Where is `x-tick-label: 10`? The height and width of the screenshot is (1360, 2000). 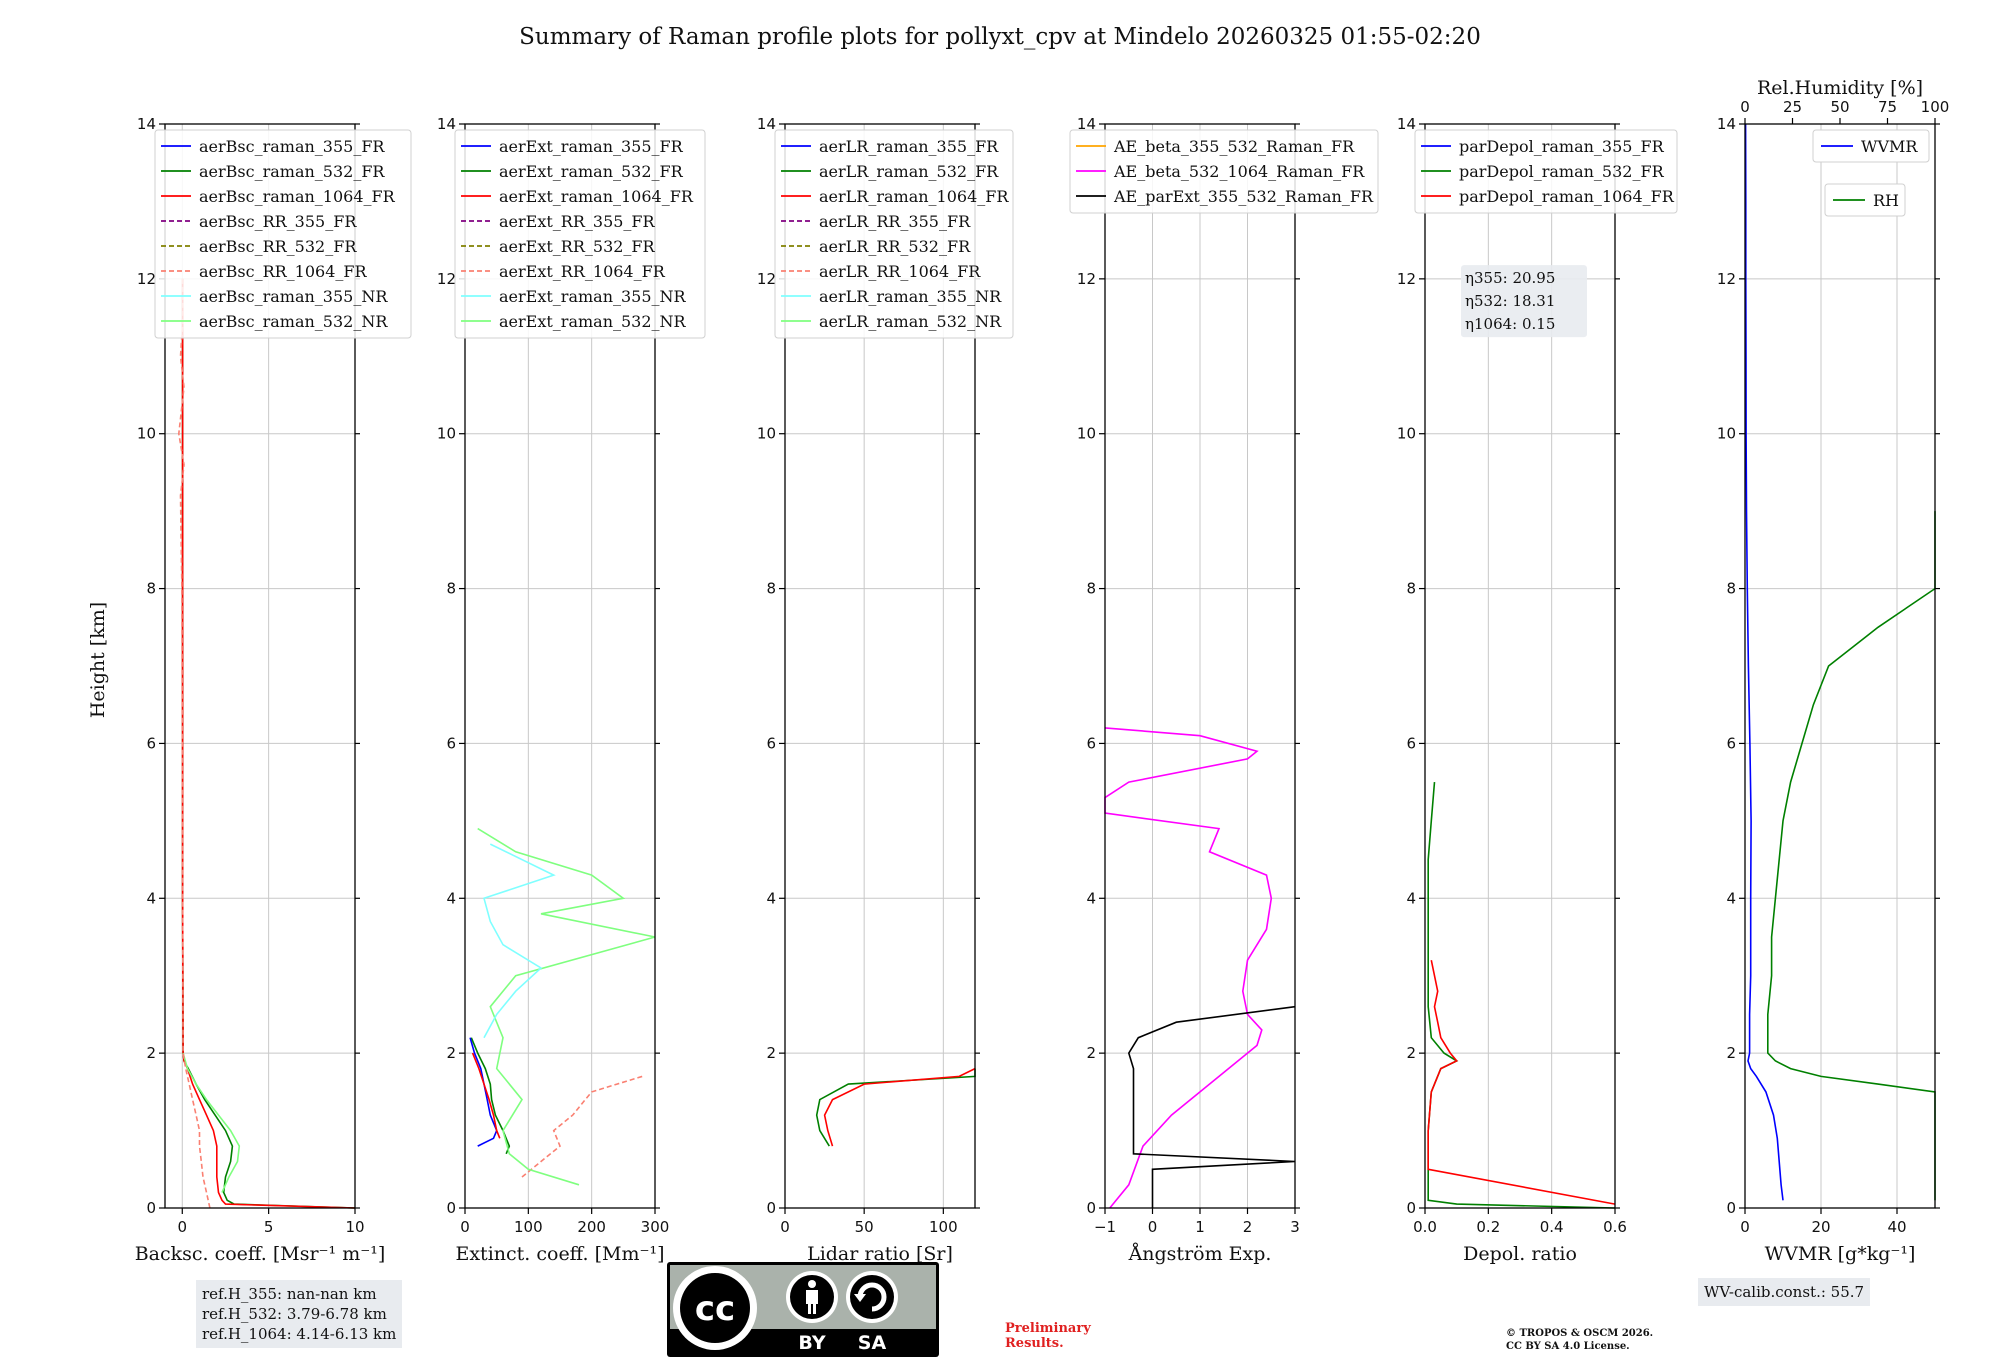
x-tick-label: 10 is located at coordinates (354, 1227).